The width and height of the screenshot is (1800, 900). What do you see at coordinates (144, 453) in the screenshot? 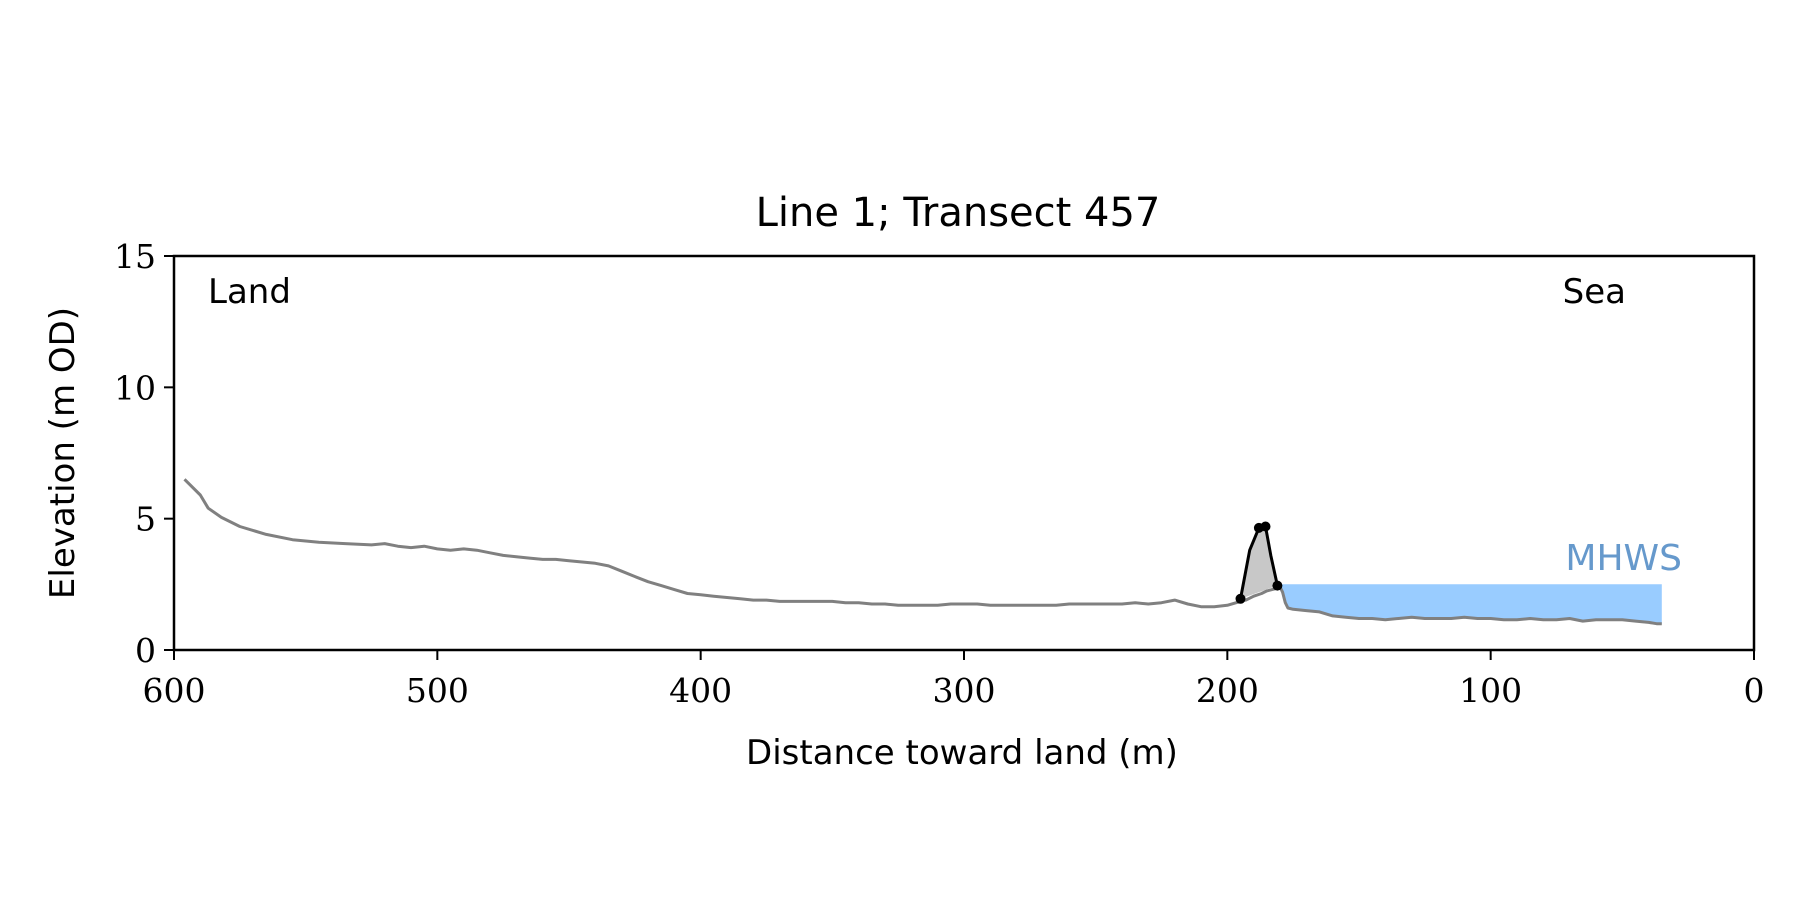
I see `y-axis-ticks: 0 5 10 15` at bounding box center [144, 453].